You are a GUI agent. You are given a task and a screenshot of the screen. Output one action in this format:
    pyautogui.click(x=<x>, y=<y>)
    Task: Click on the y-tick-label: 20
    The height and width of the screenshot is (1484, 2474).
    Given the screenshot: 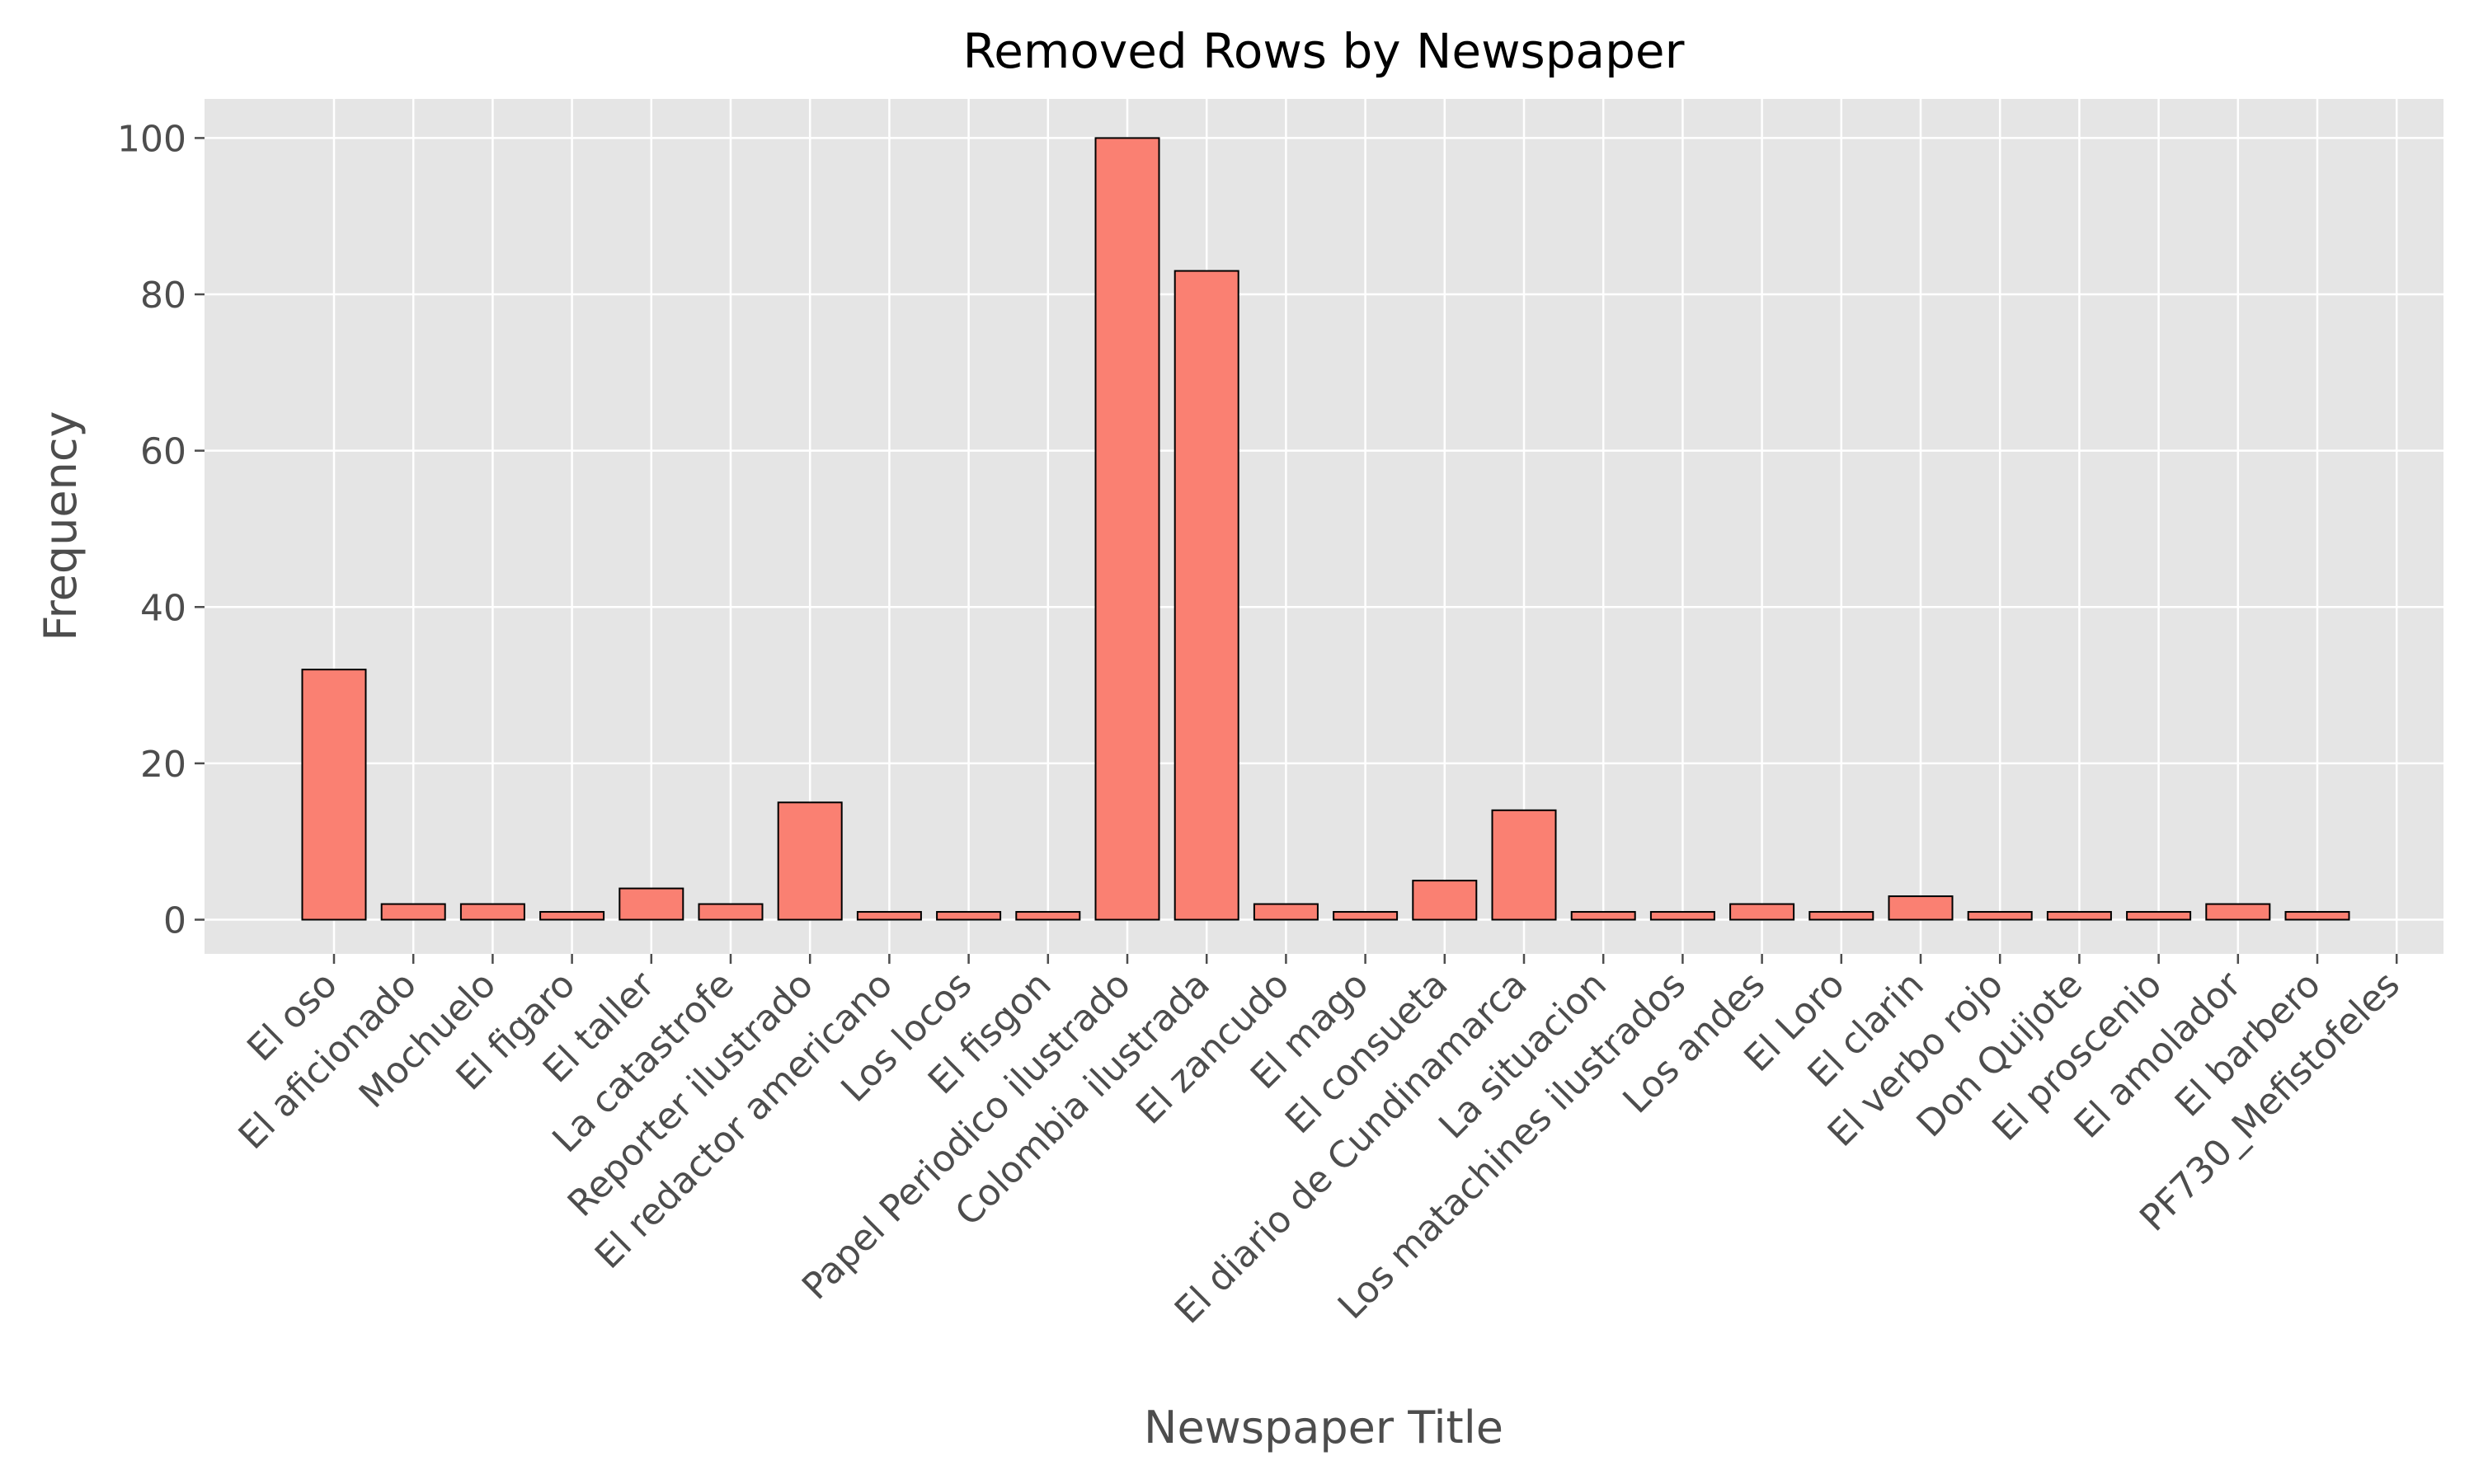 What is the action you would take?
    pyautogui.click(x=163, y=765)
    